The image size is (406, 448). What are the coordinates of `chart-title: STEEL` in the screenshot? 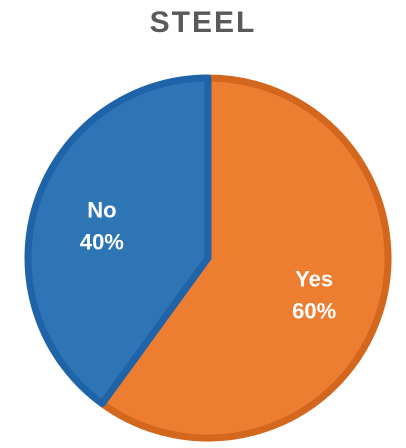 It's located at (203, 22).